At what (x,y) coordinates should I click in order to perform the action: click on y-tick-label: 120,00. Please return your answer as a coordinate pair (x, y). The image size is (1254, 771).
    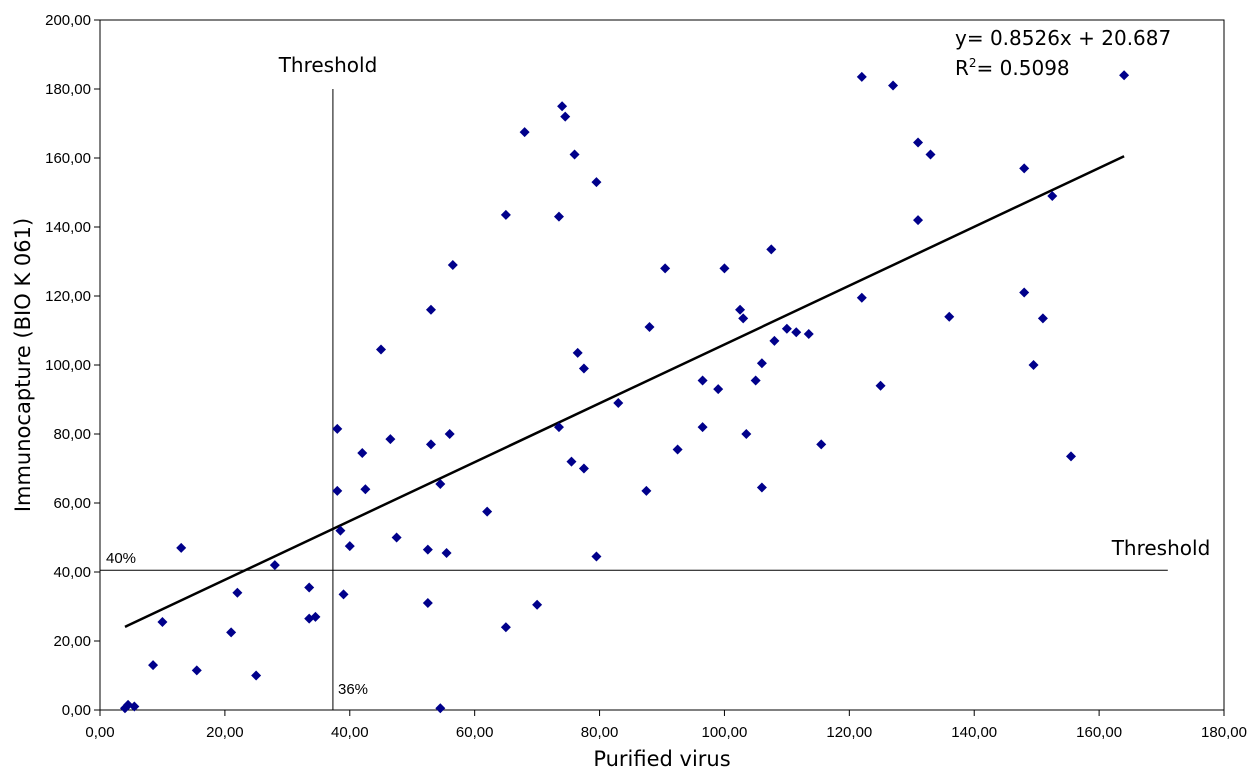
    Looking at the image, I should click on (68, 296).